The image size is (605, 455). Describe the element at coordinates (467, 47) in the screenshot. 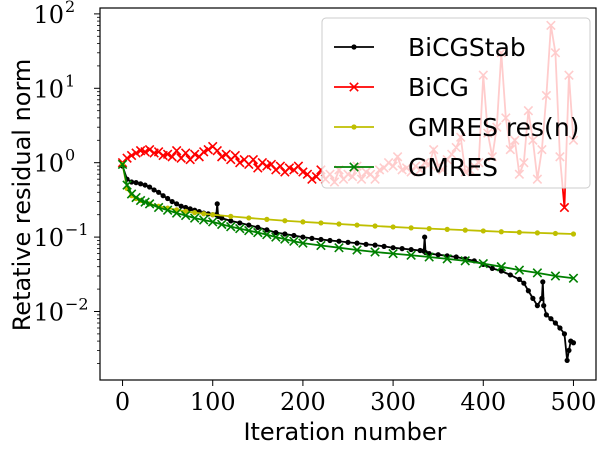

I see `legend-label: BiCGStab` at that location.